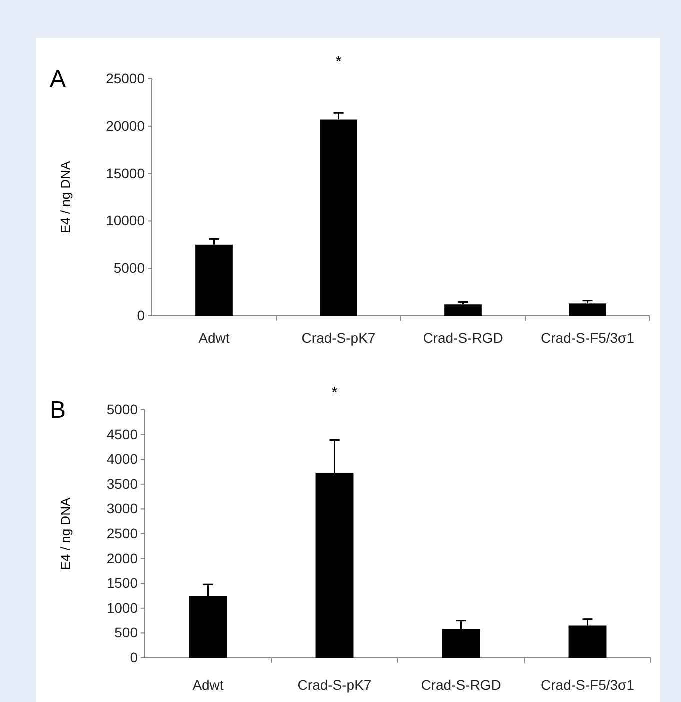 The image size is (681, 702). I want to click on y-tick-label: 20000, so click(126, 126).